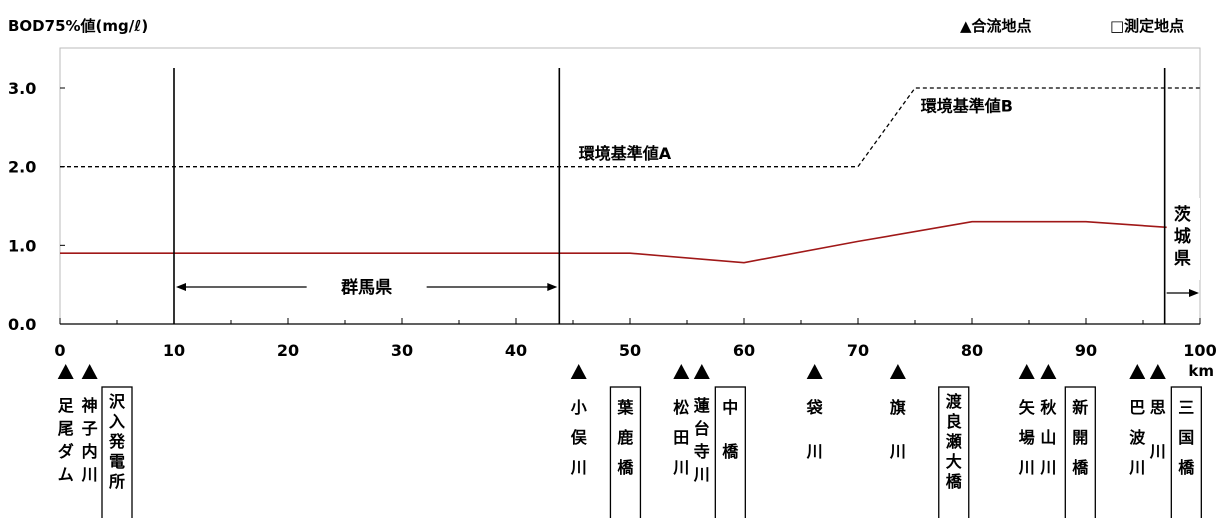 Image resolution: width=1221 pixels, height=518 pixels. Describe the element at coordinates (625, 437) in the screenshot. I see `point-label: 葉鹿橋` at that location.